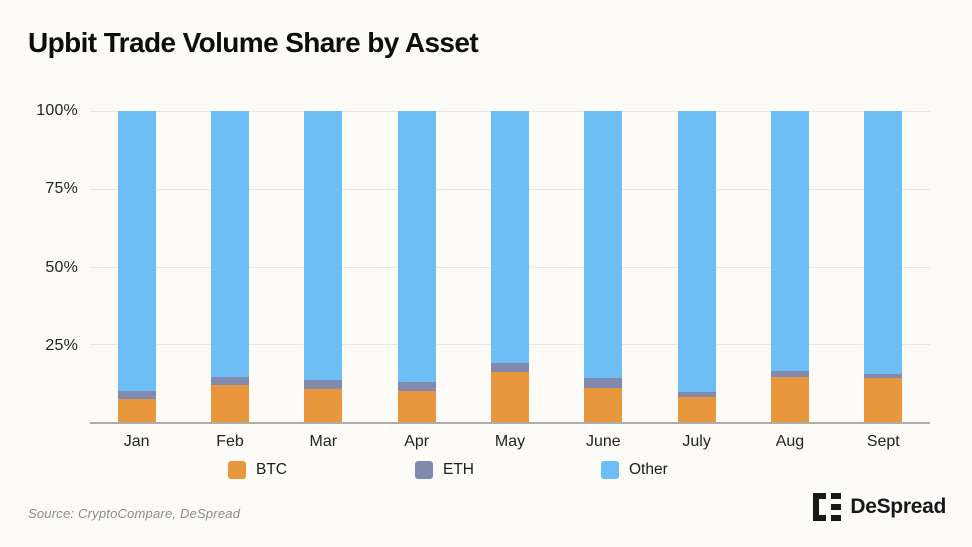 Image resolution: width=972 pixels, height=547 pixels. Describe the element at coordinates (696, 409) in the screenshot. I see `bar-segment-btc-july` at that location.